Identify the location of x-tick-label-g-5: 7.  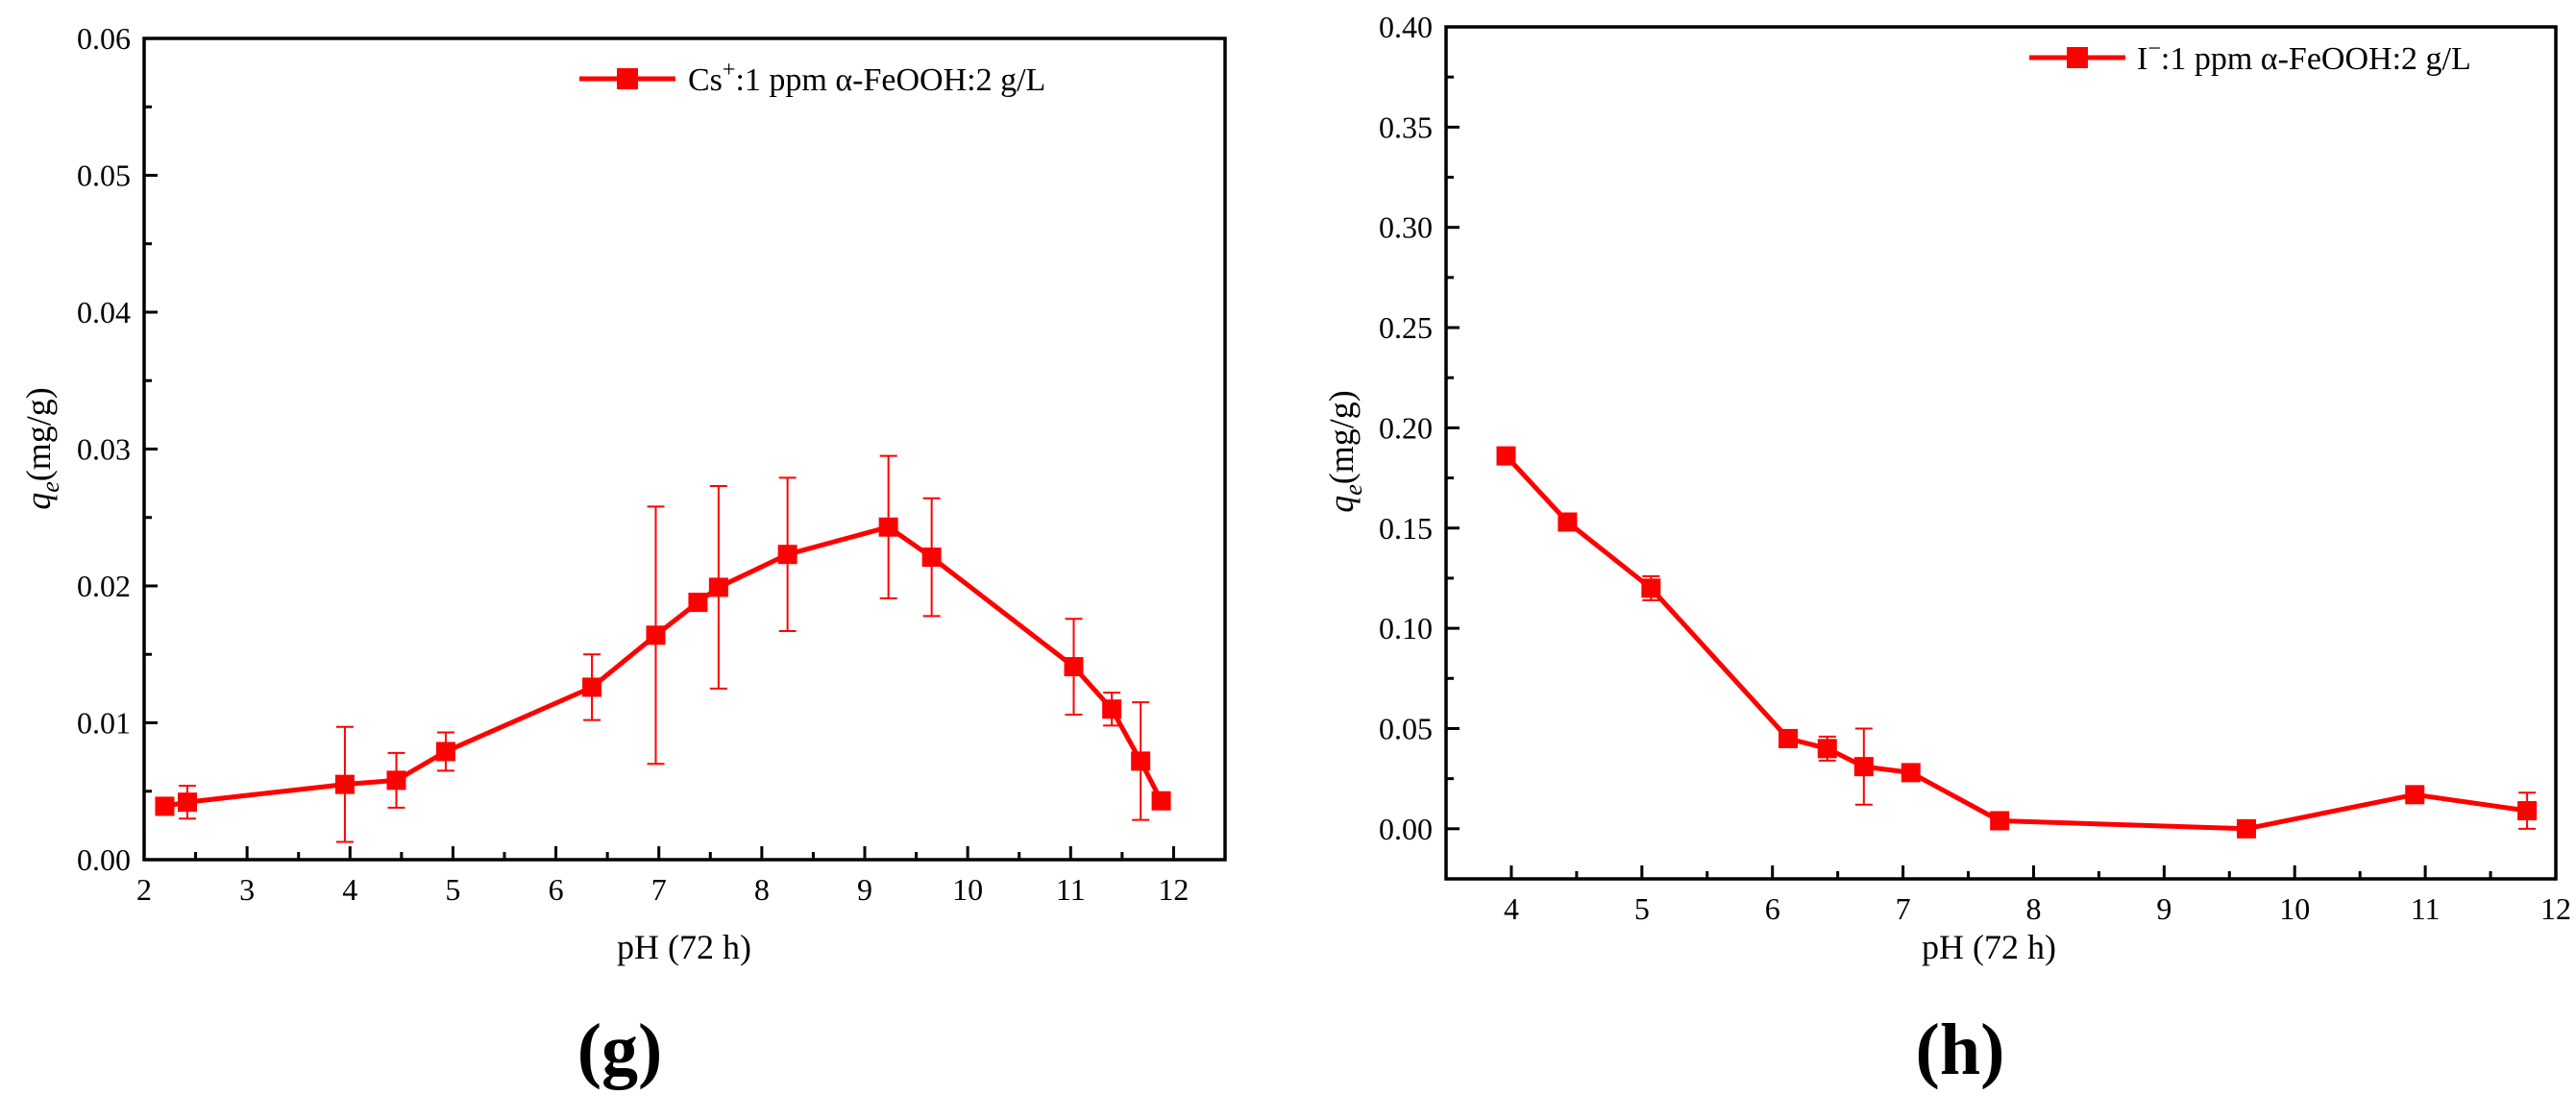
(659, 889).